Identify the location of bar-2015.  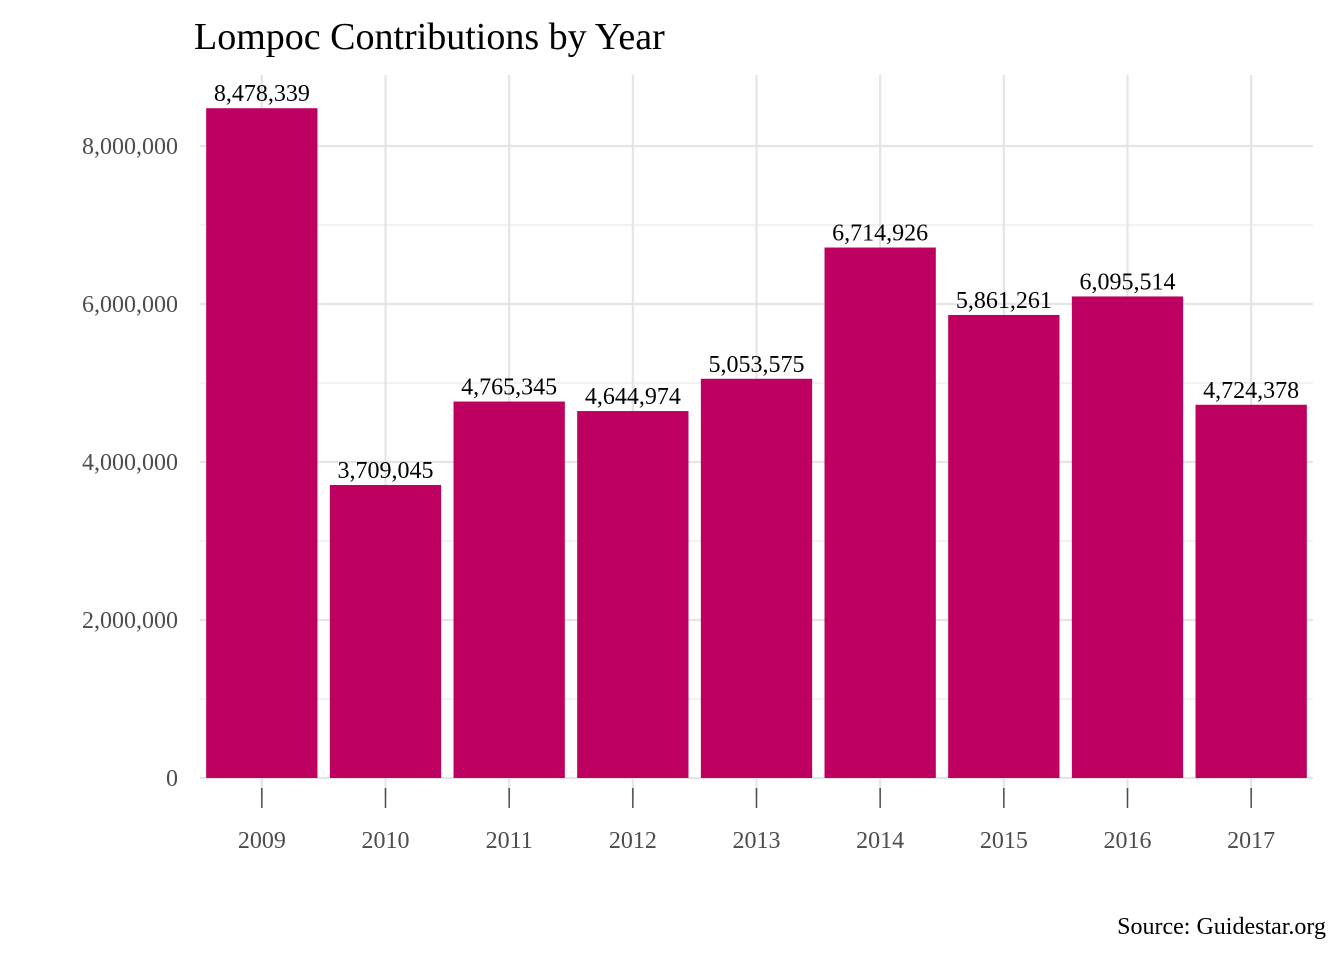
(1004, 546).